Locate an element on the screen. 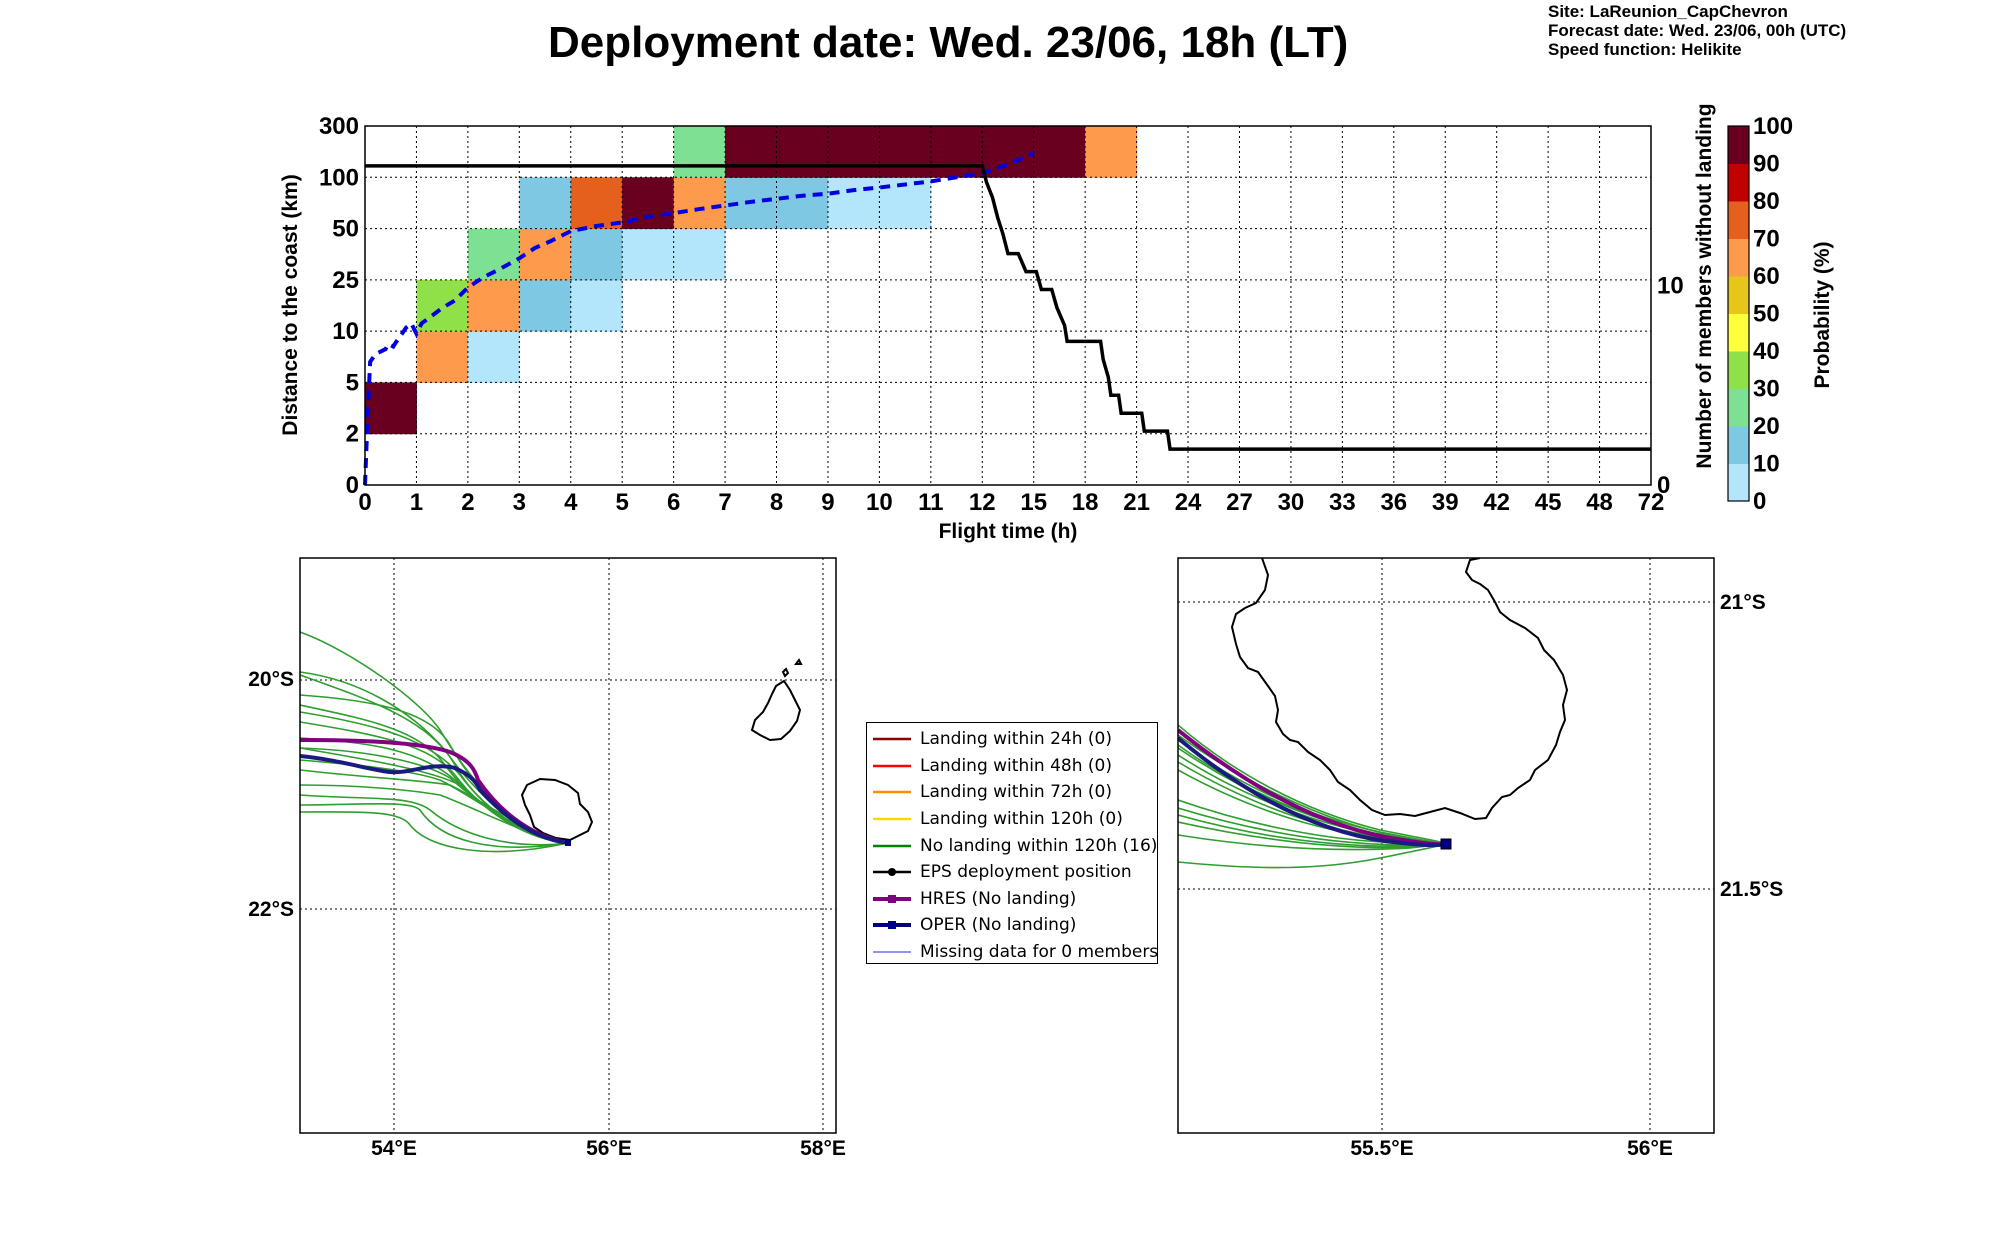 The width and height of the screenshot is (2000, 1250). legend-entry: Landing within 120h (0) is located at coordinates (1012, 819).